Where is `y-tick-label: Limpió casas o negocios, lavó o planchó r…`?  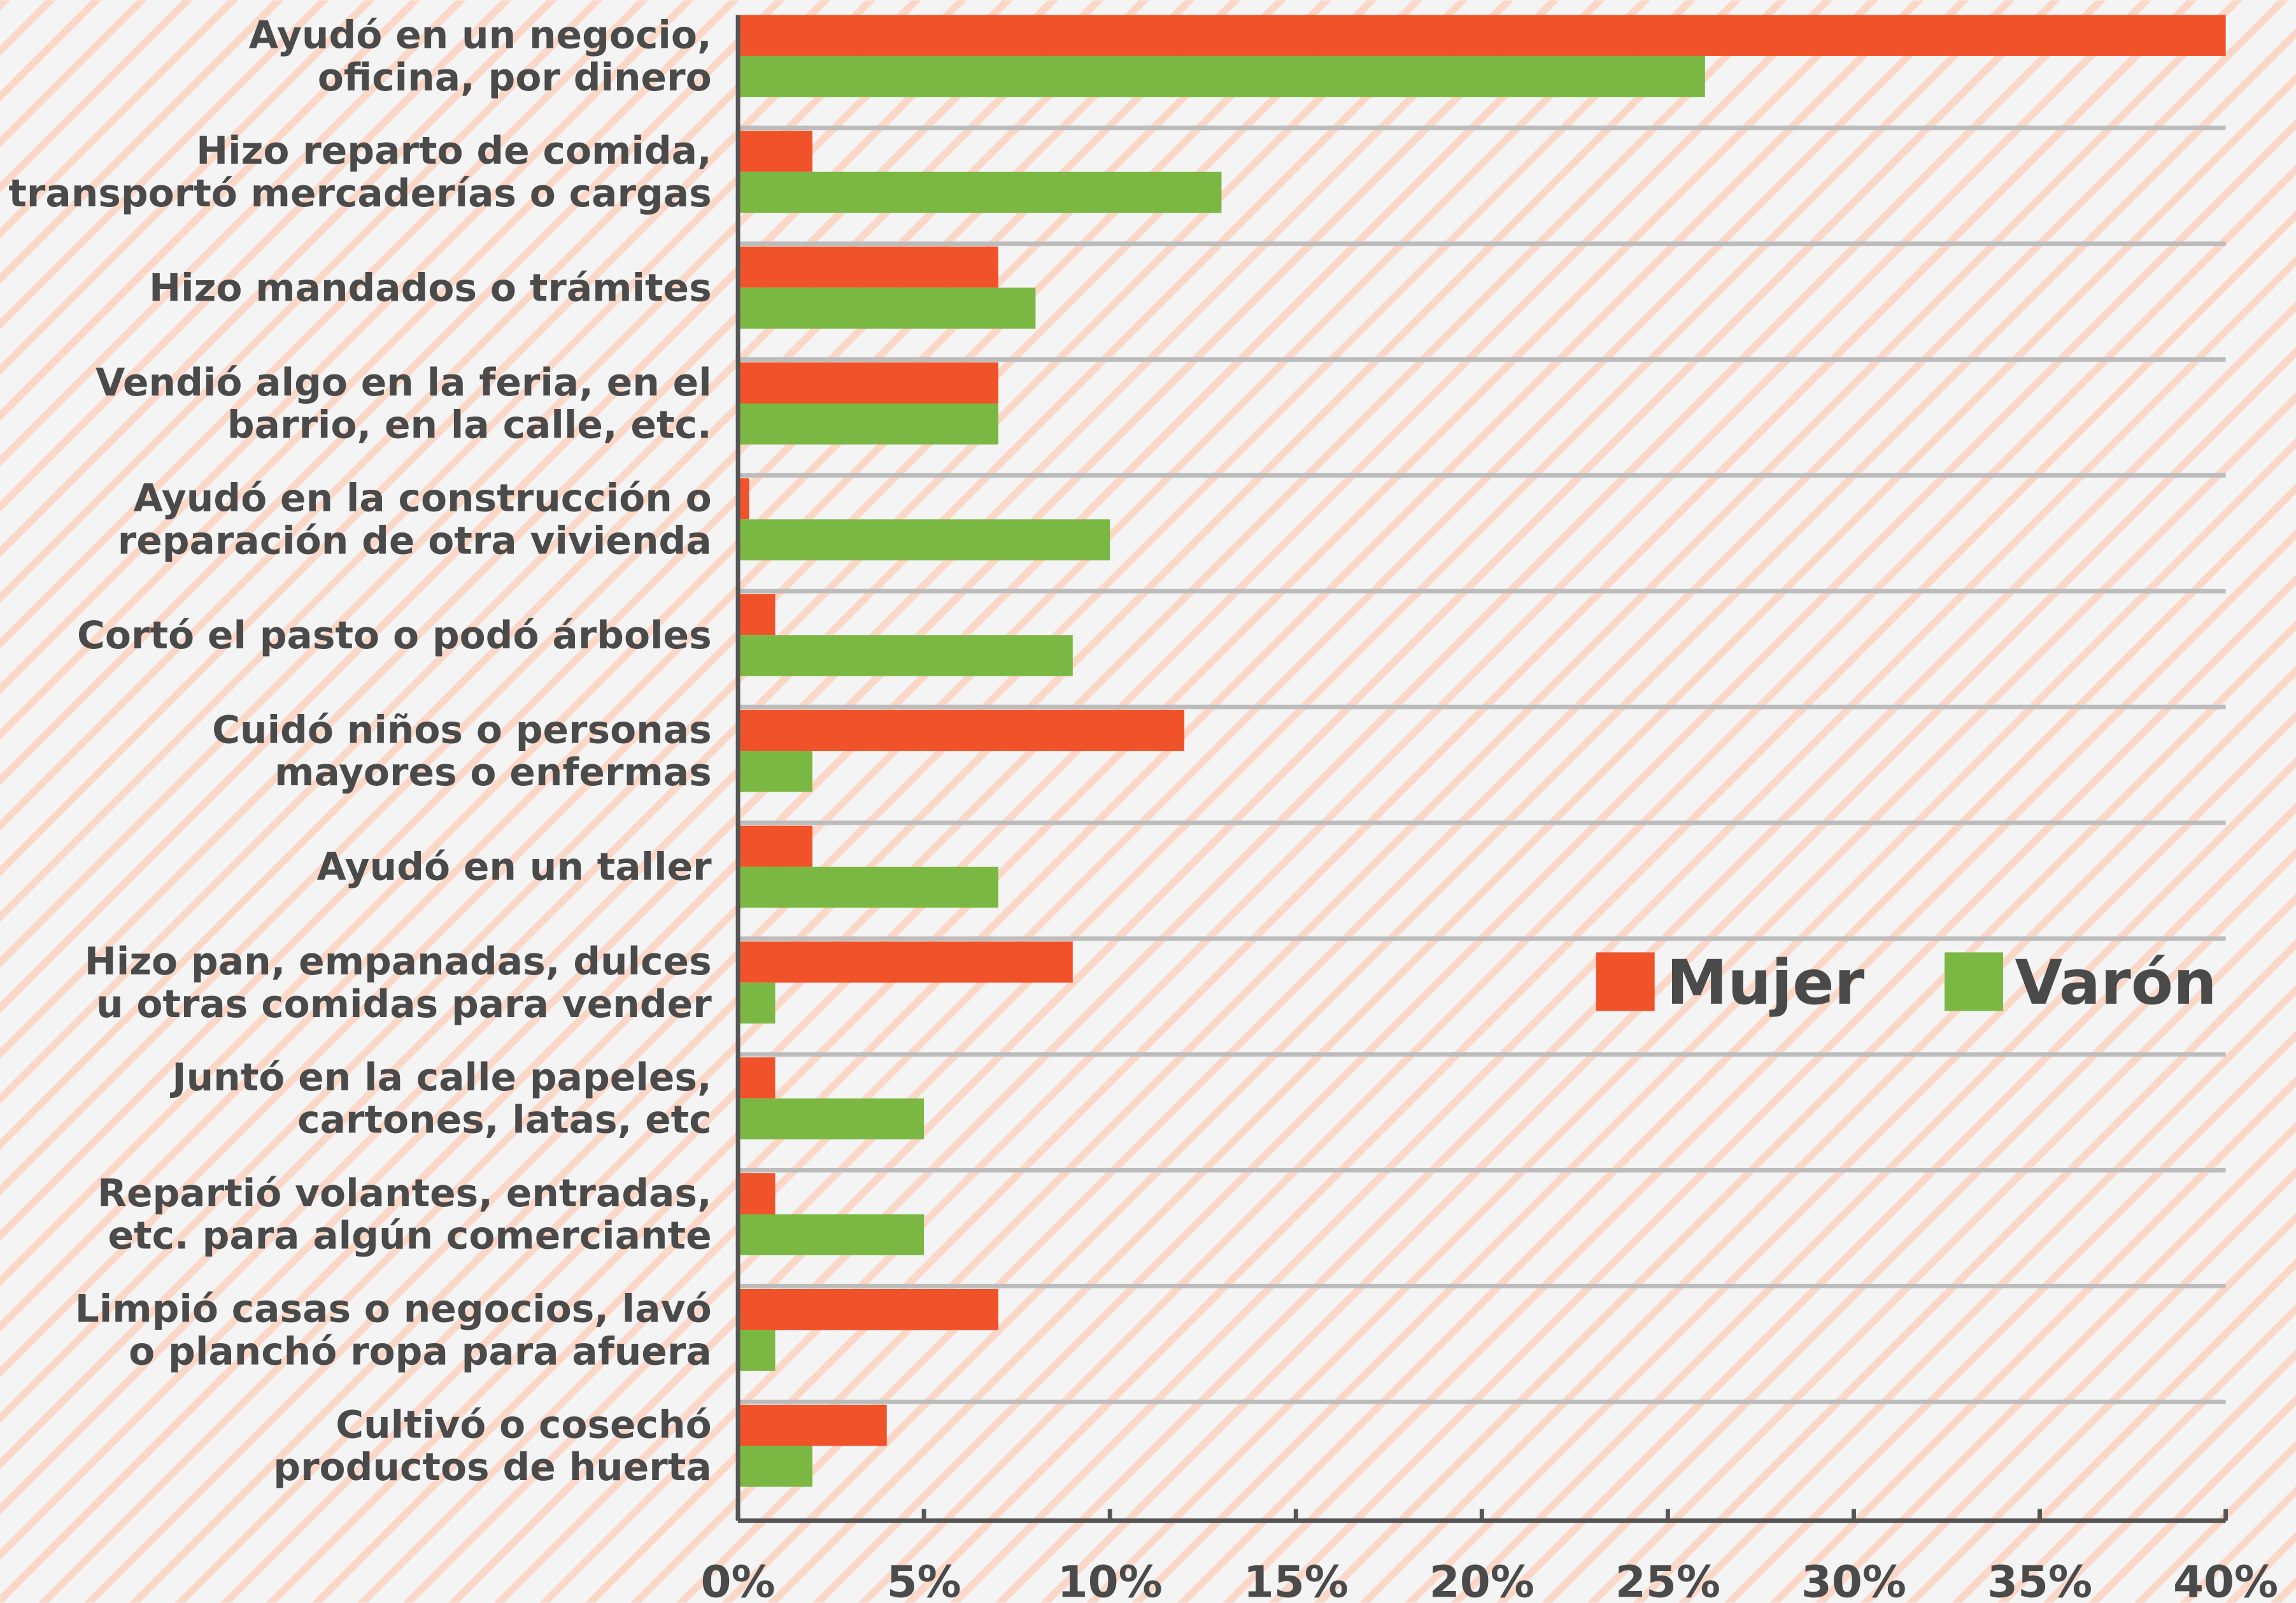
y-tick-label: Limpió casas o negocios, lavó o planchó r… is located at coordinates (394, 1331).